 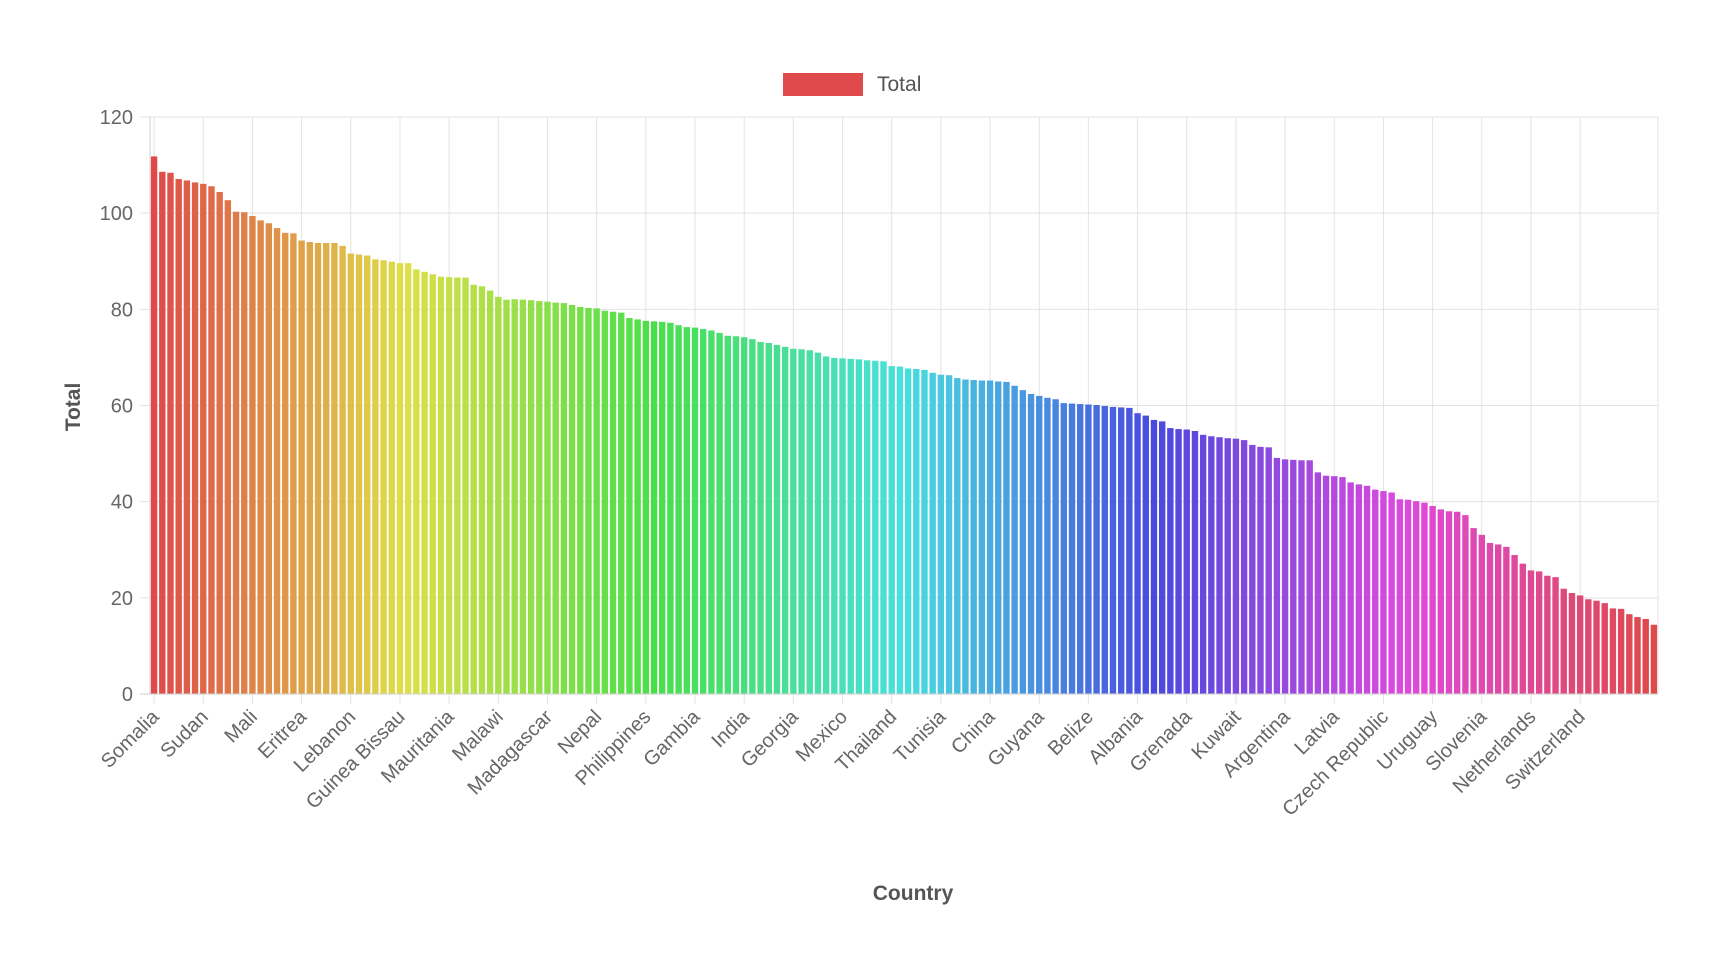 I want to click on legend: Total, so click(x=852, y=84).